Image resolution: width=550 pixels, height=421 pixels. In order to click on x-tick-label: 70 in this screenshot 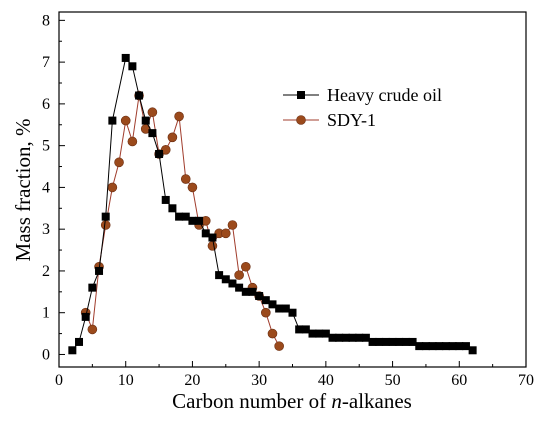, I will do `click(526, 380)`.